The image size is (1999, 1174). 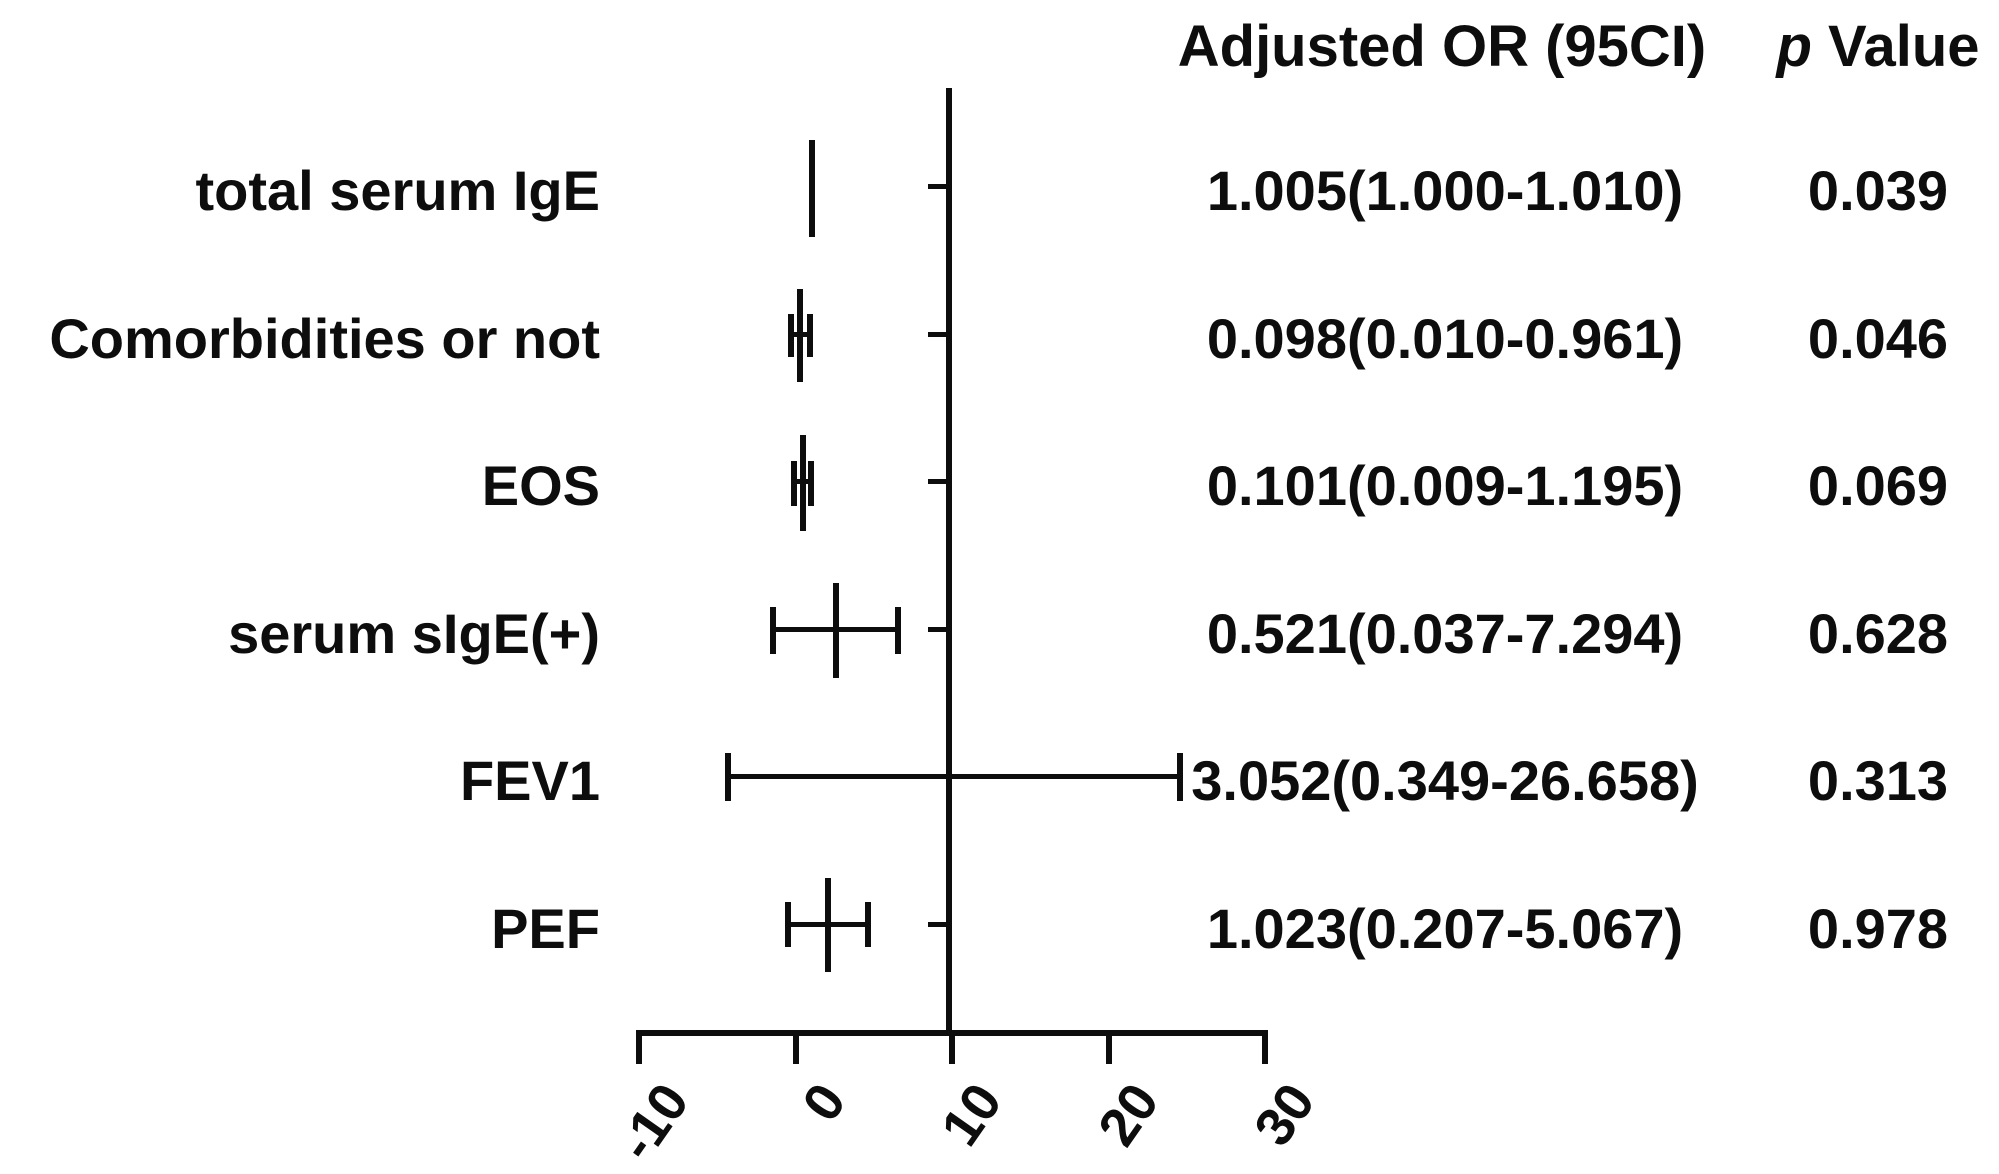 What do you see at coordinates (1878, 338) in the screenshot?
I see `p-value: 0.046` at bounding box center [1878, 338].